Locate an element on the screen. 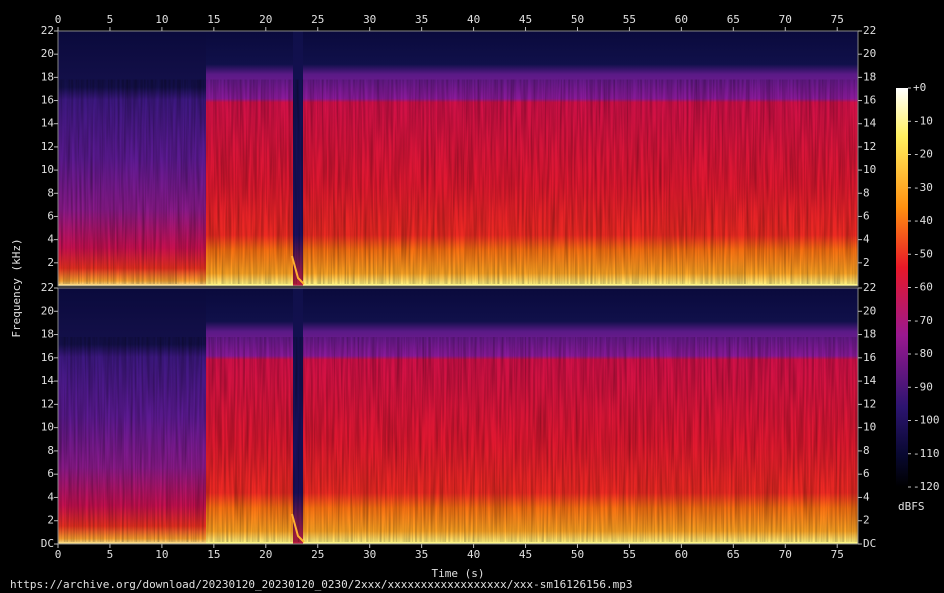  colorbar-tick-label: -50 is located at coordinates (923, 253).